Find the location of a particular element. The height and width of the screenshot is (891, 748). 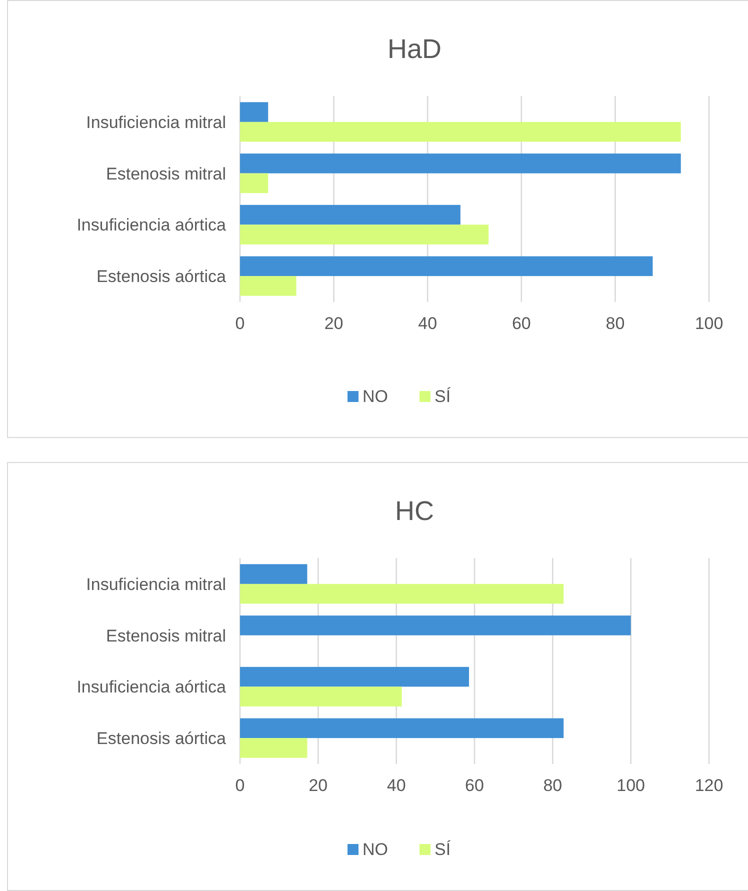

chart-title: HC is located at coordinates (414, 511).